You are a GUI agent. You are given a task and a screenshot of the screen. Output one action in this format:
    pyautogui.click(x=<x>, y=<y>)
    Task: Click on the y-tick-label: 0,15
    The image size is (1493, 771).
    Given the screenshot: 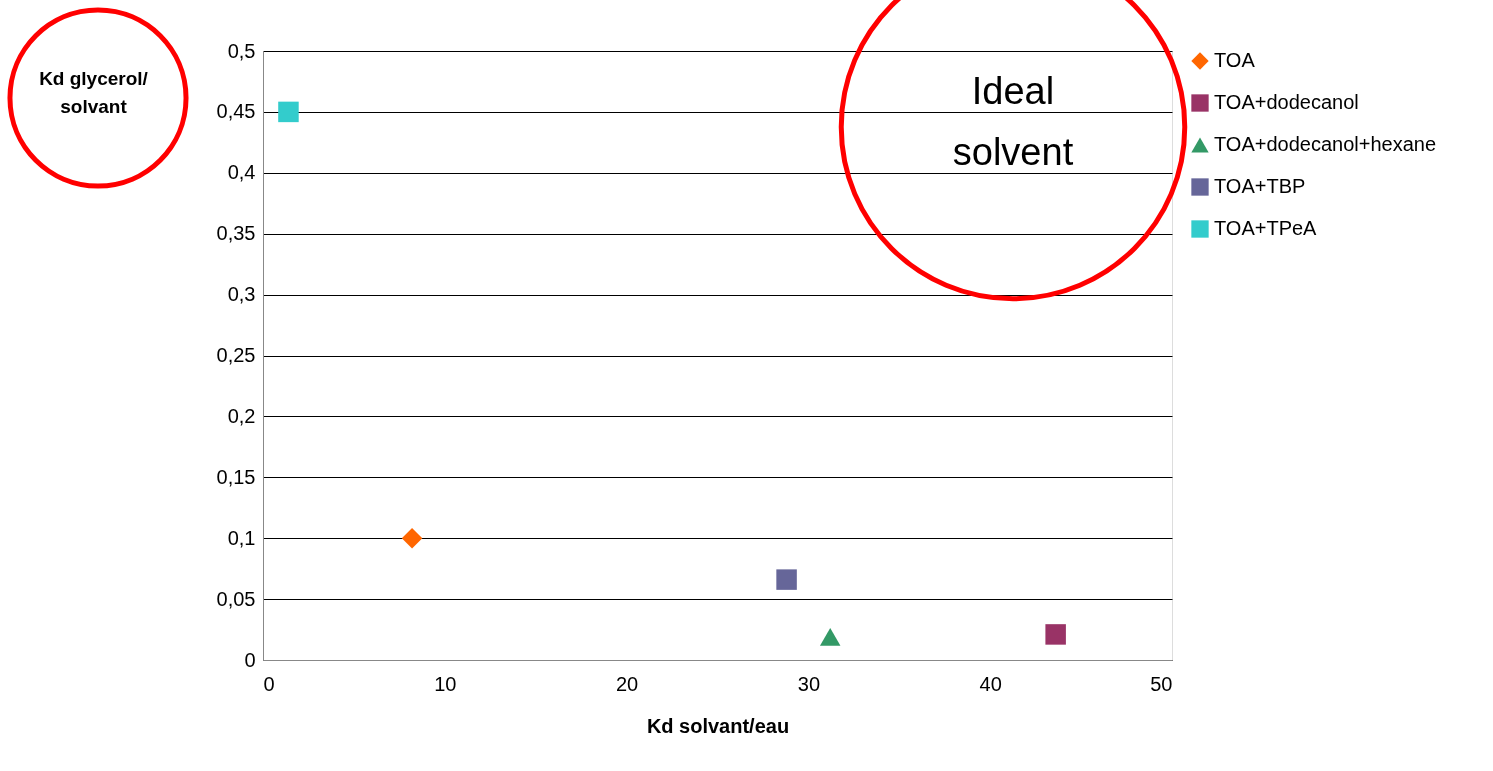 What is the action you would take?
    pyautogui.click(x=236, y=476)
    